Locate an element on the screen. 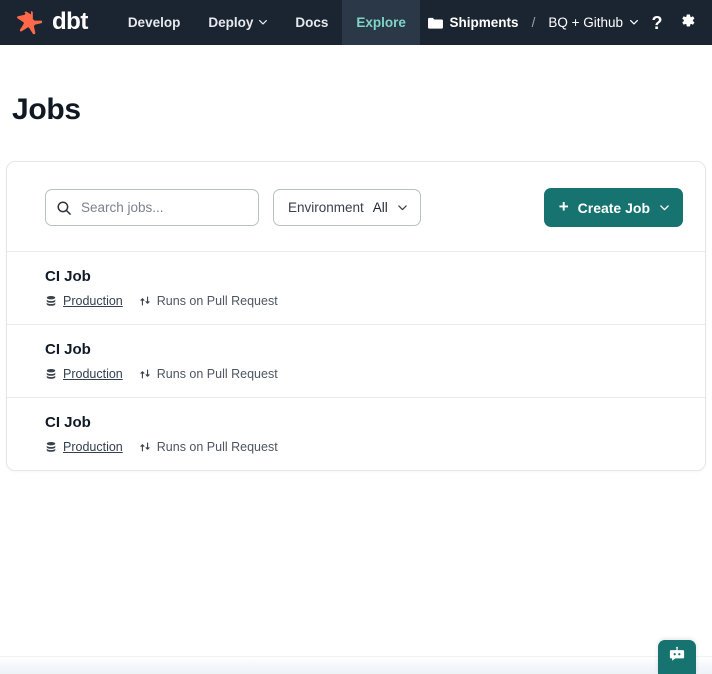 This screenshot has width=712, height=674. dbt-x-logo-icon is located at coordinates (31, 23).